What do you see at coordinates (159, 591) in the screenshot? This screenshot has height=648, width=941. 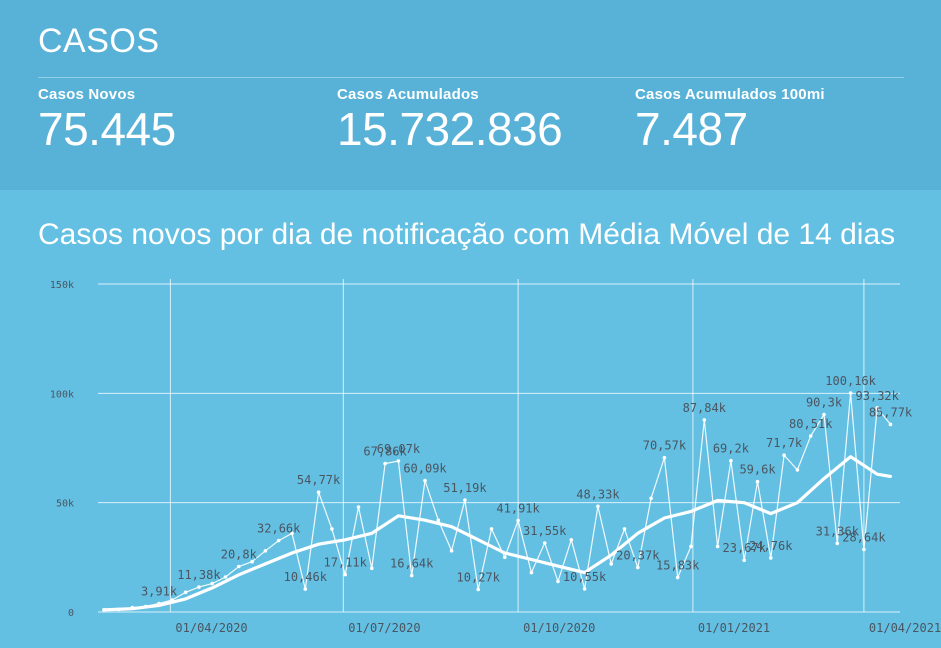 I see `data-label: 3,91k` at bounding box center [159, 591].